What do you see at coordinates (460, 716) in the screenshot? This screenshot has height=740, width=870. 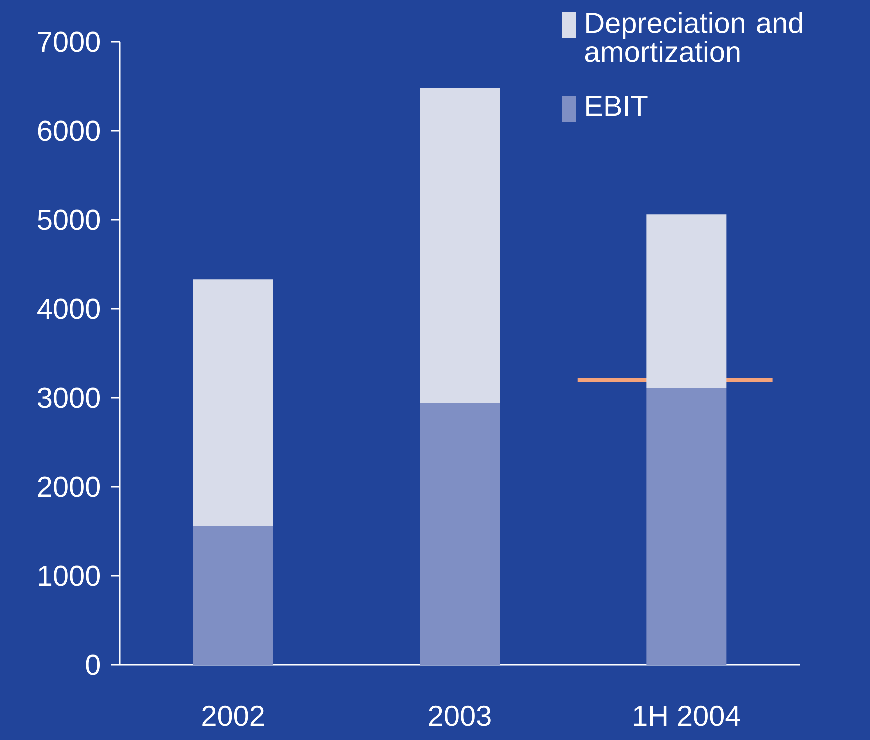 I see `x-tick-label: 2003` at bounding box center [460, 716].